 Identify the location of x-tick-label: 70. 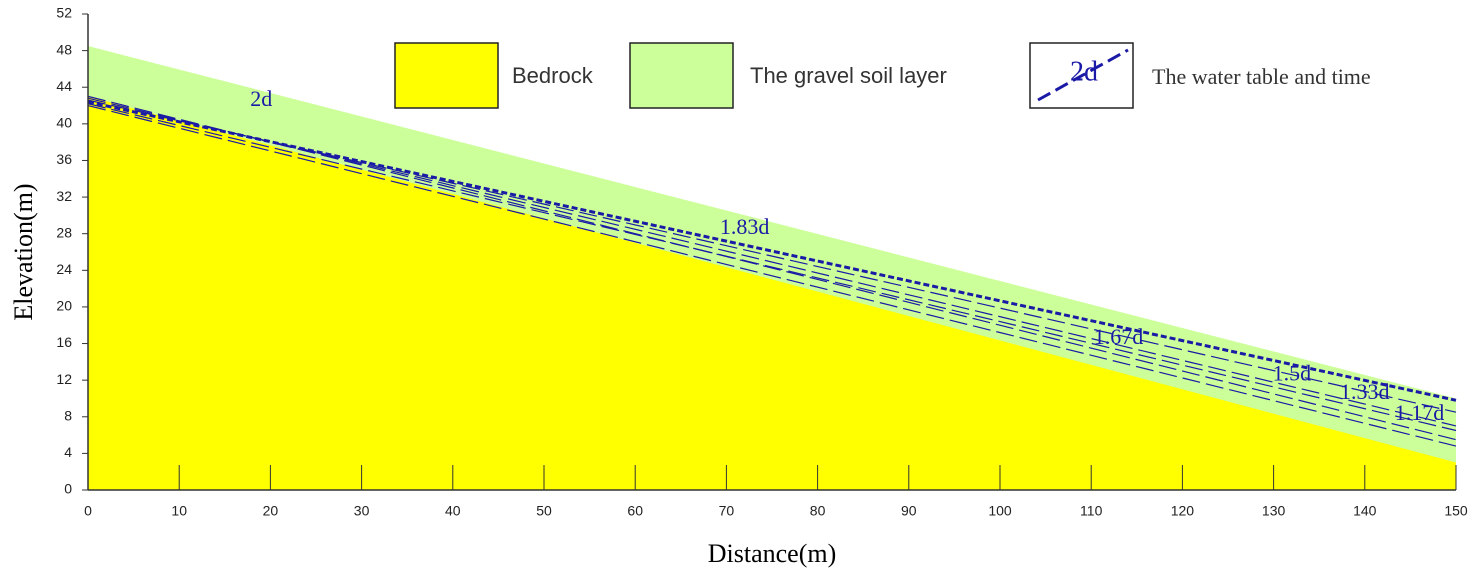
(727, 511).